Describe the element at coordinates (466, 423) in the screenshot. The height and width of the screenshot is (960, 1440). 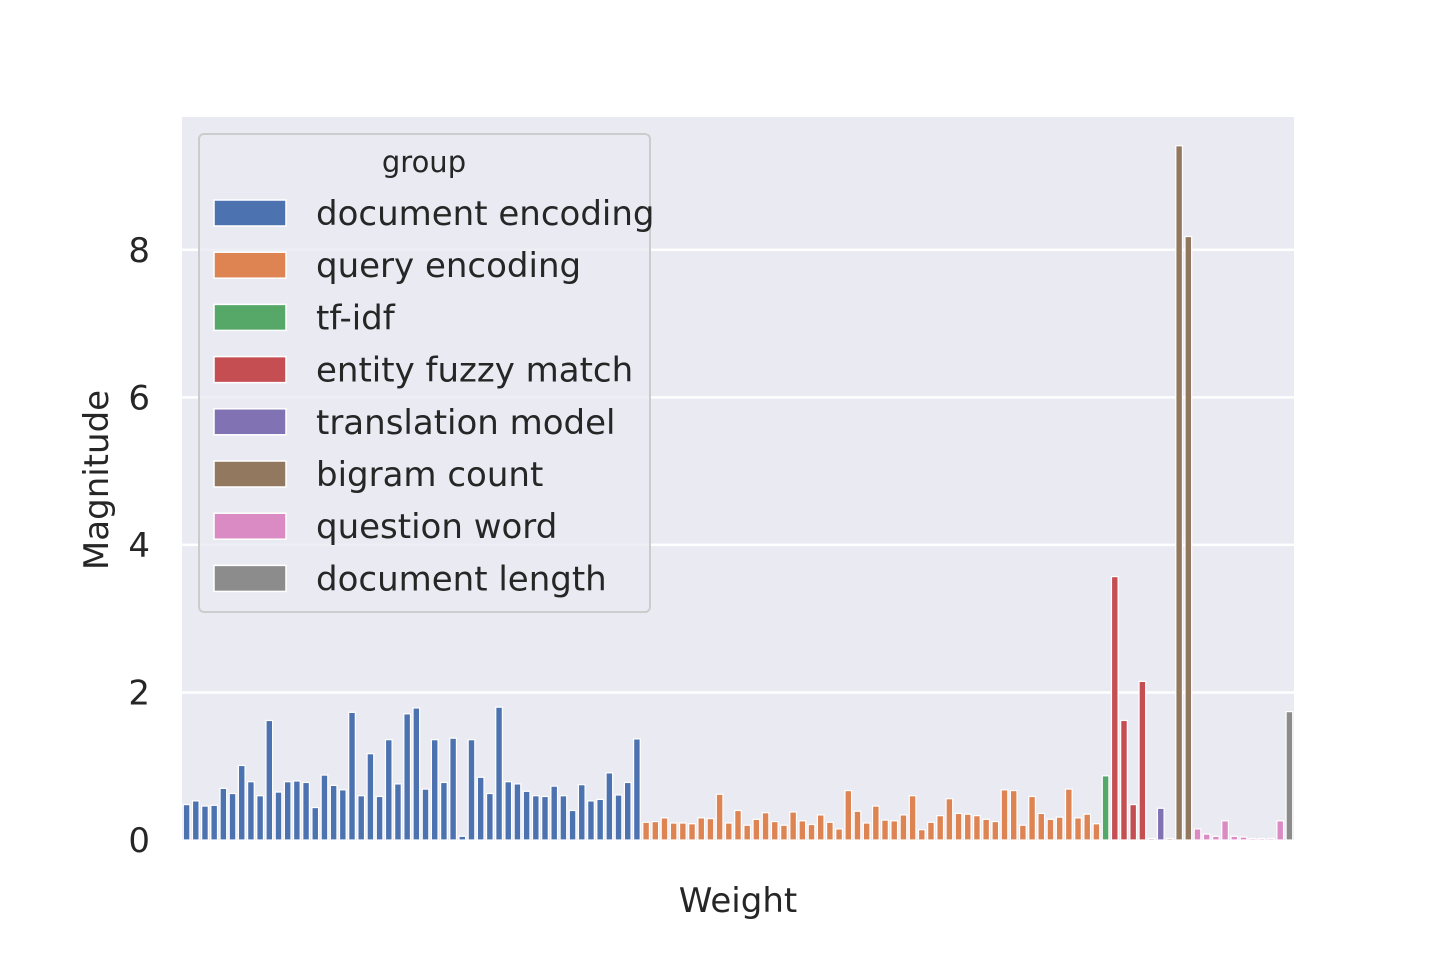
I see `legend-label: translation model` at that location.